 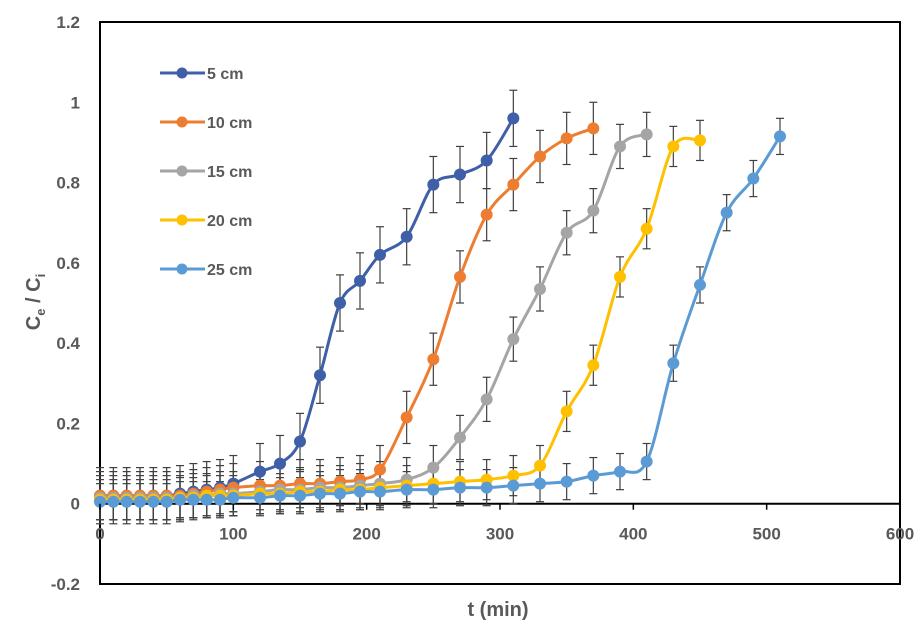 What do you see at coordinates (182, 73) in the screenshot?
I see `legend-marker-5-cm` at bounding box center [182, 73].